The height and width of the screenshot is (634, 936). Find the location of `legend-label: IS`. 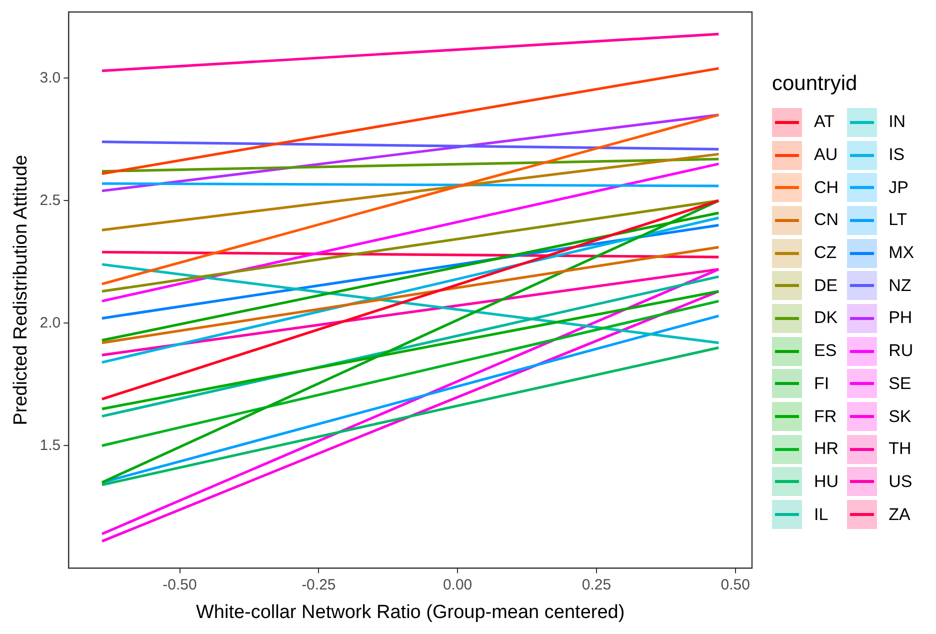

legend-label: IS is located at coordinates (896, 155).